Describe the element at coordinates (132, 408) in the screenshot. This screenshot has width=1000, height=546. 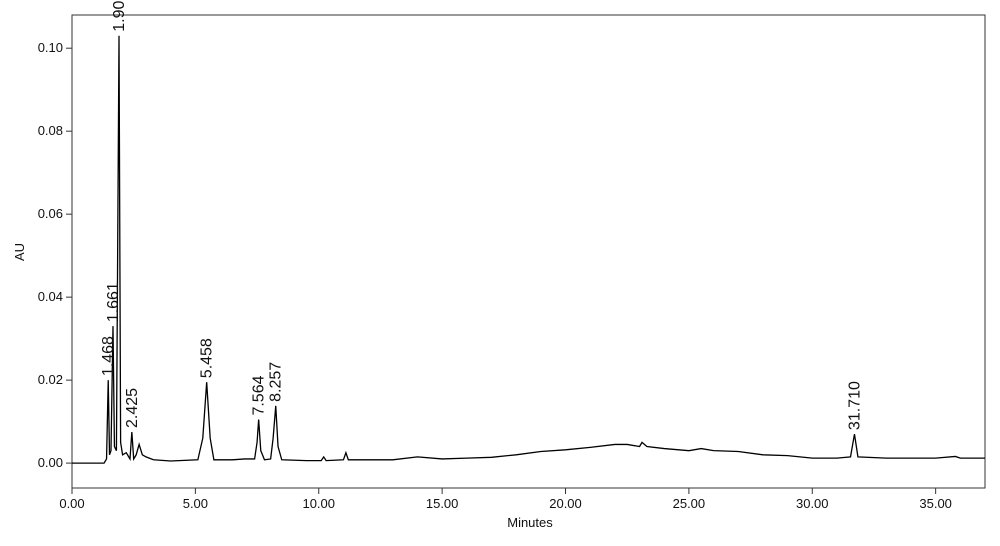
I see `peak-label: 2.425` at that location.